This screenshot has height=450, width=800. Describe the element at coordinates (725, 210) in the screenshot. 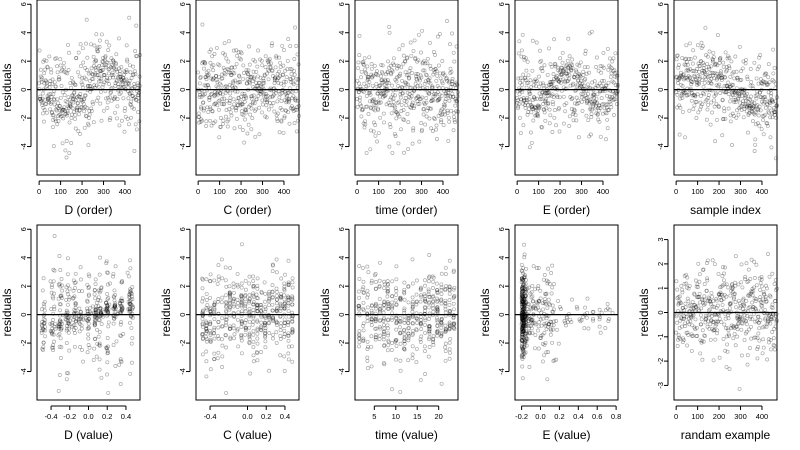

I see `x-axis-label: sample index` at that location.